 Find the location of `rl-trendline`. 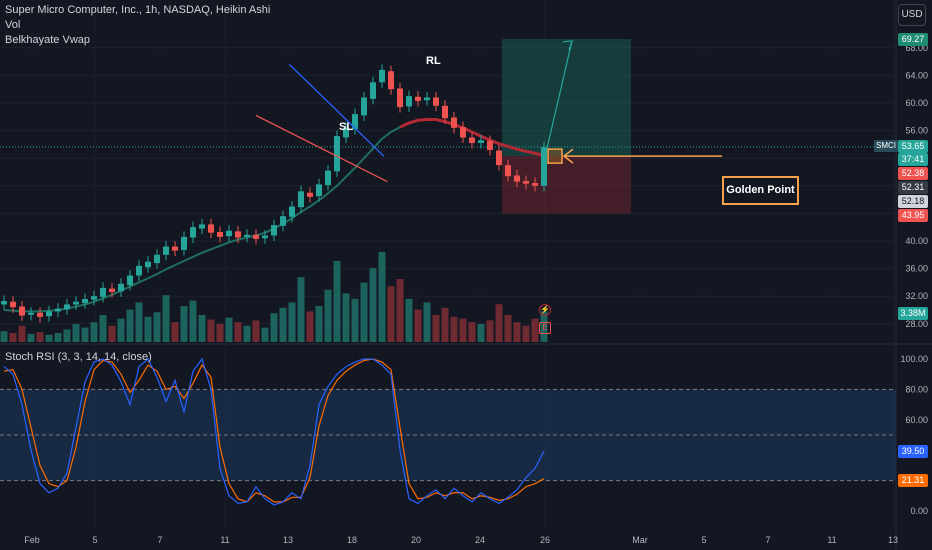

rl-trendline is located at coordinates (336, 110).